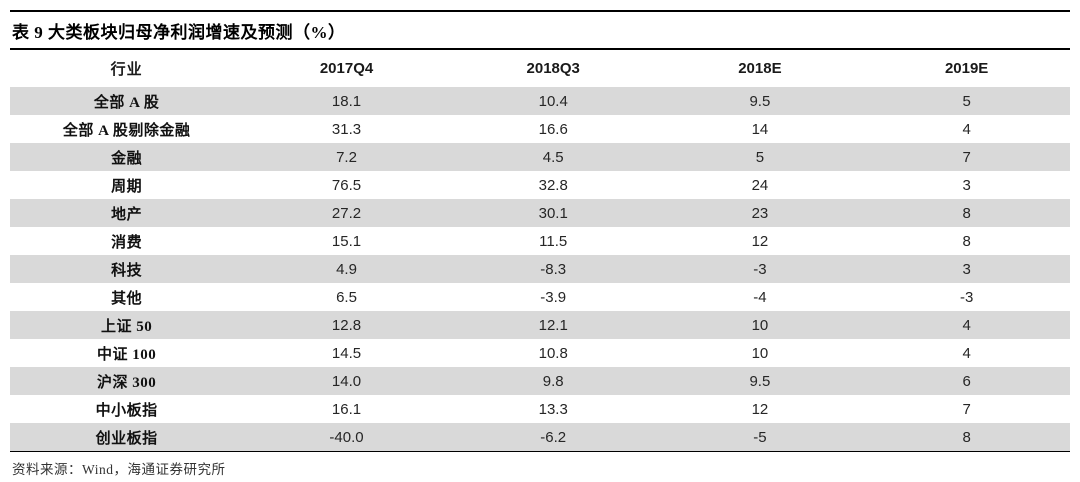 The image size is (1080, 482). Describe the element at coordinates (346, 101) in the screenshot. I see `cell-value: 18.1` at that location.